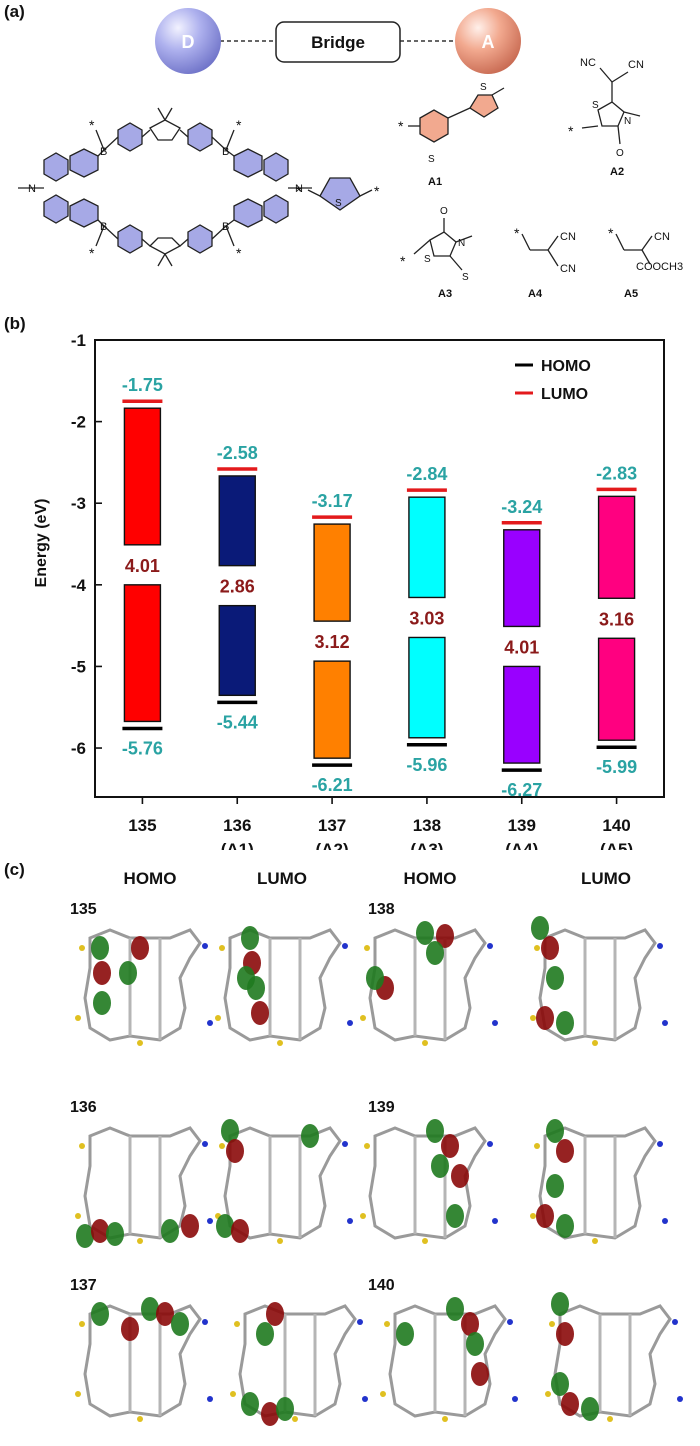 This screenshot has height=1446, width=700. What do you see at coordinates (166, 187) in the screenshot?
I see `macrocycle-structure` at bounding box center [166, 187].